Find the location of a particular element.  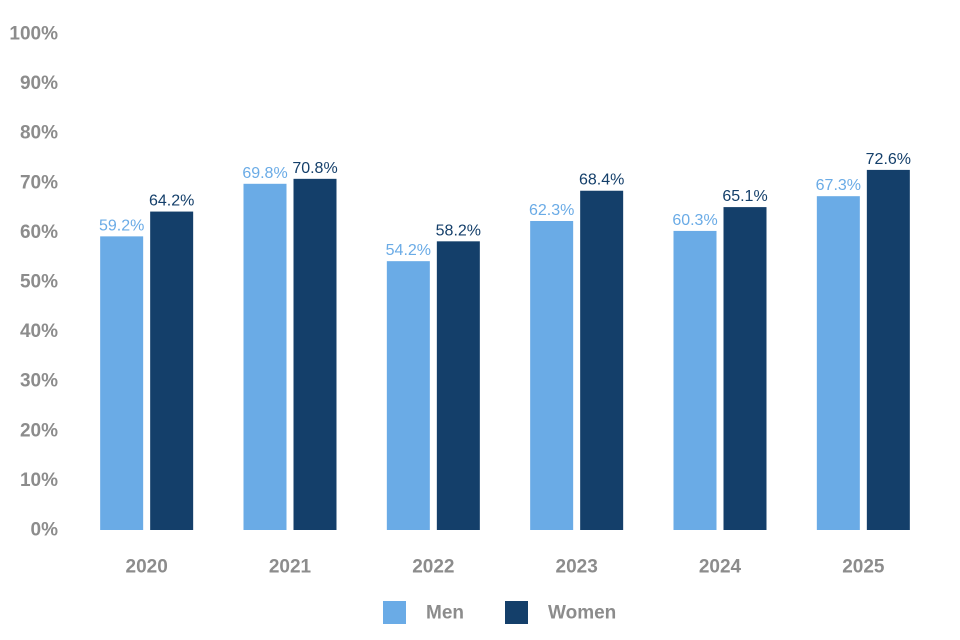

data-label: 64.2% is located at coordinates (171, 201).